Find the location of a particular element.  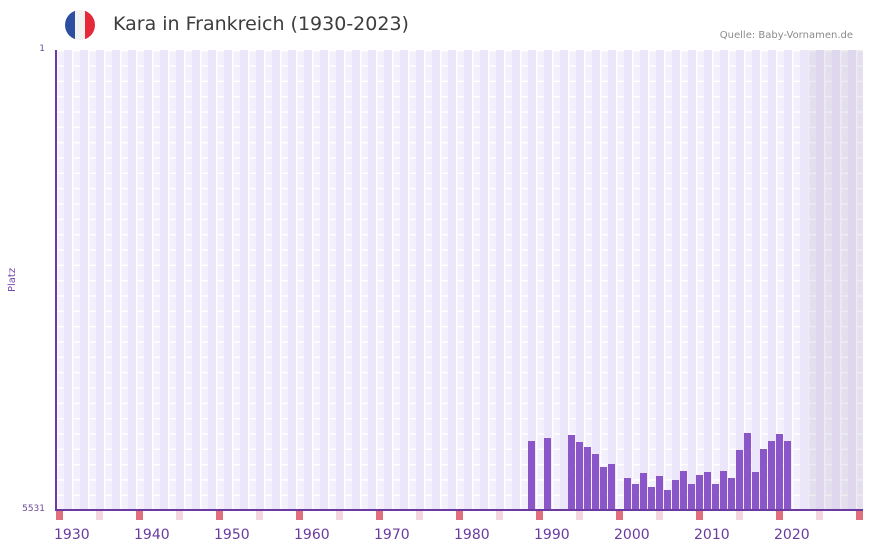

x-tick-1980: 1980 is located at coordinates (472, 535).